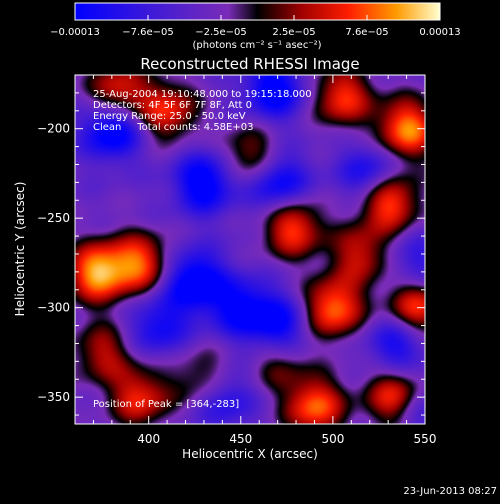  What do you see at coordinates (20, 249) in the screenshot?
I see `y-axis-label: Heliocentric Y (arcsec)` at bounding box center [20, 249].